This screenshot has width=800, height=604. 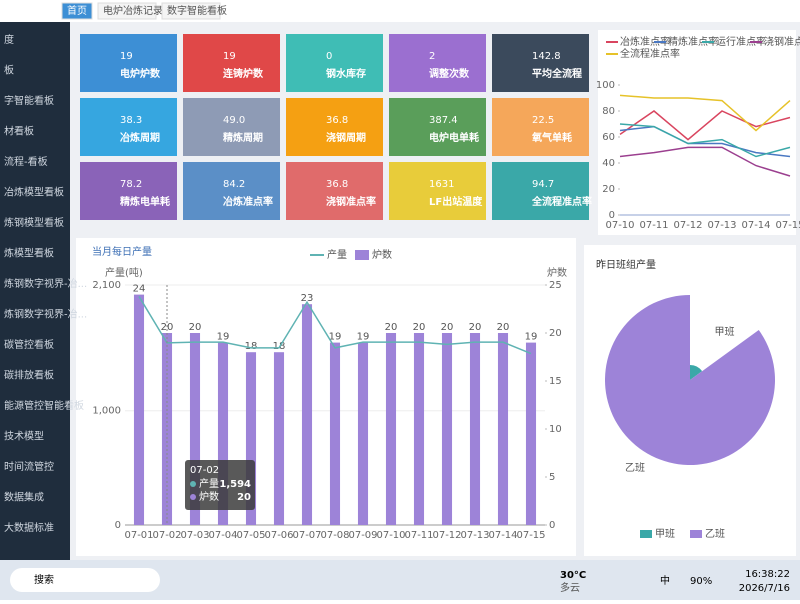 What do you see at coordinates (24, 497) in the screenshot?
I see `menu-item: 数据集成` at bounding box center [24, 497].